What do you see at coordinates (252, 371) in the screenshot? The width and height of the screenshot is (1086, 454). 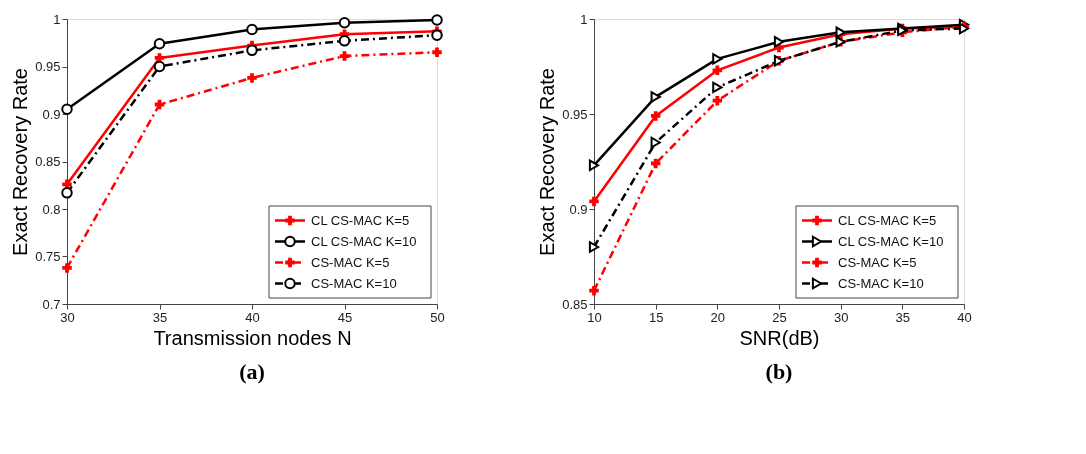 I see `text: (a)` at bounding box center [252, 371].